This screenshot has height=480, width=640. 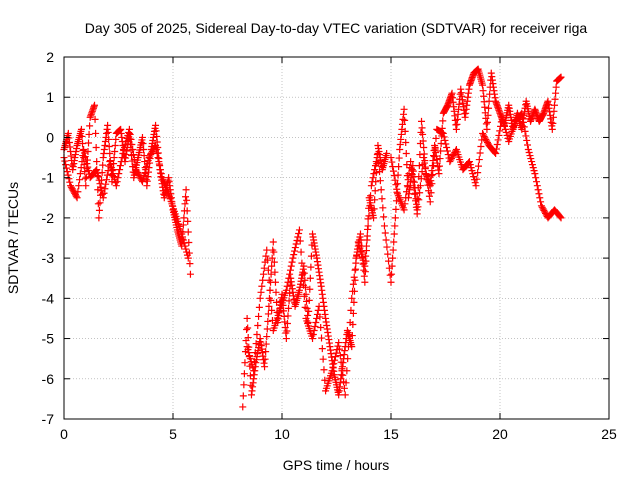 What do you see at coordinates (48, 379) in the screenshot?
I see `y-tick-label: -6` at bounding box center [48, 379].